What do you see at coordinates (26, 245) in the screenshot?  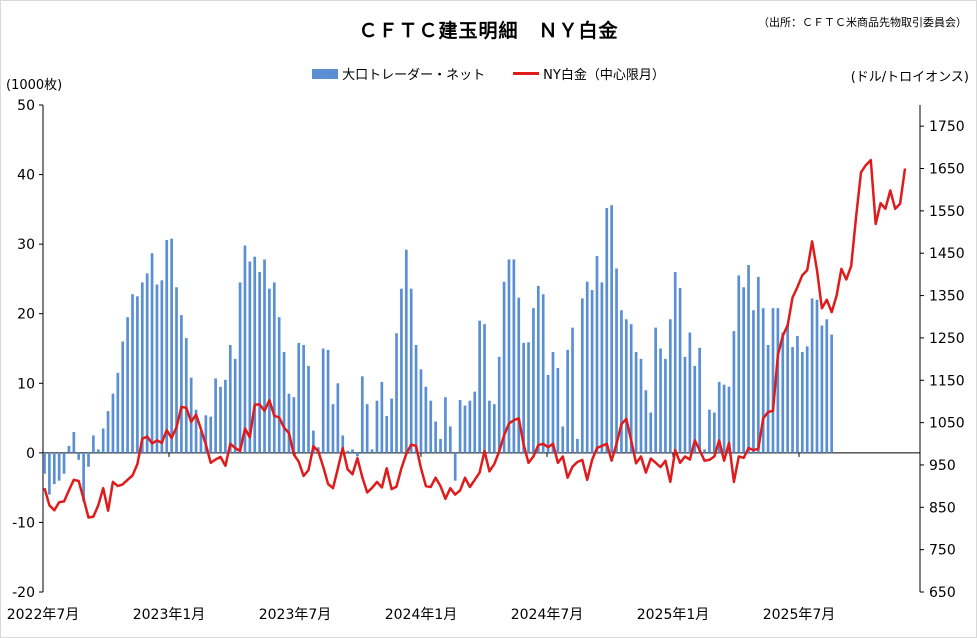 I see `left-tick-label: 30` at bounding box center [26, 245].